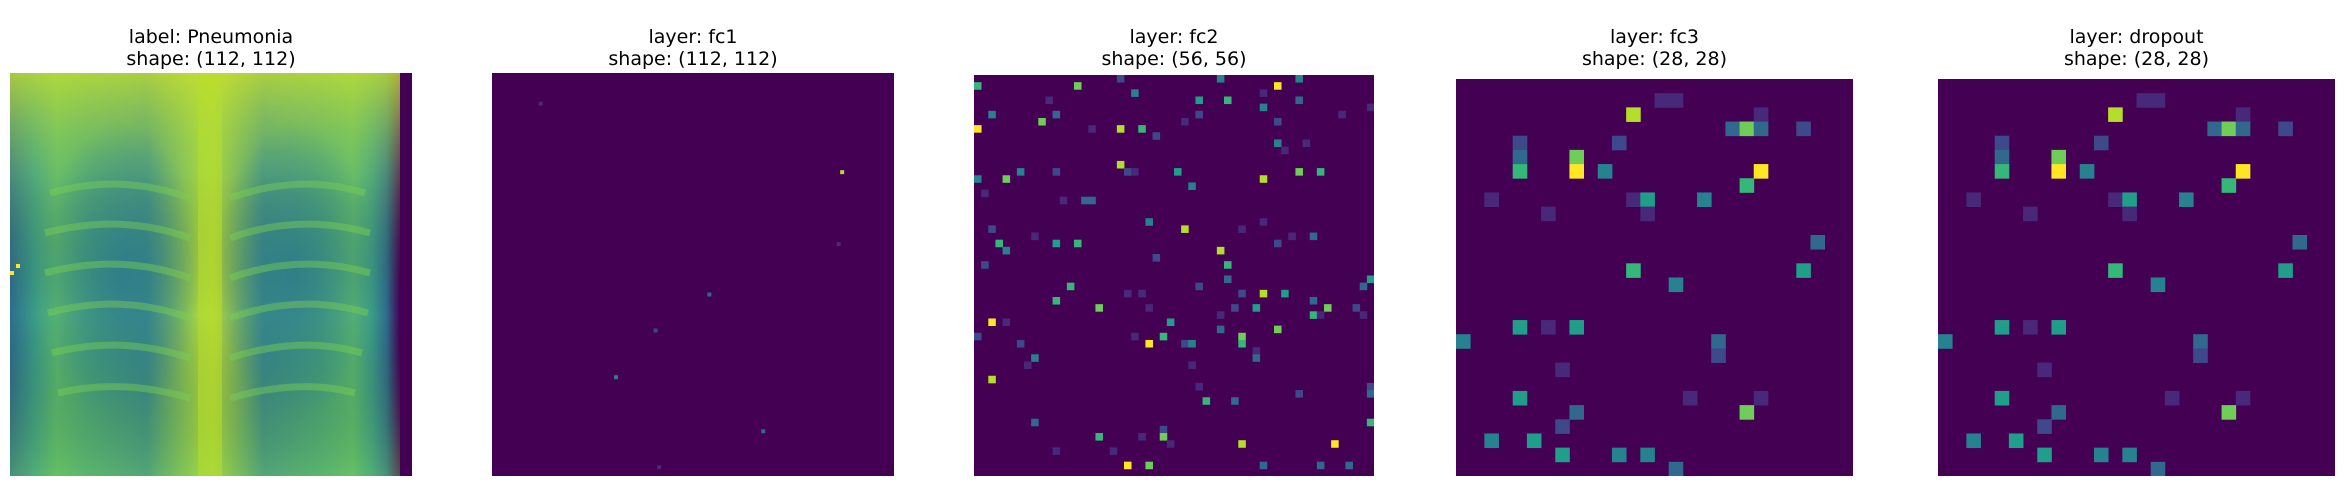 The image size is (2345, 484). What do you see at coordinates (2136, 277) in the screenshot?
I see `heatmap-dropout` at bounding box center [2136, 277].